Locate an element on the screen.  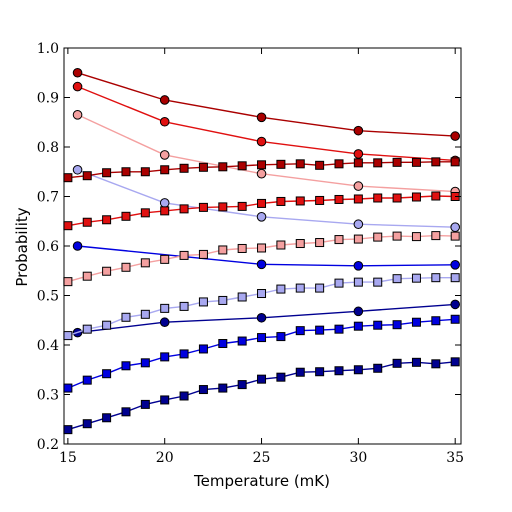
y-tick-label: 0.3 is located at coordinates (48, 396).